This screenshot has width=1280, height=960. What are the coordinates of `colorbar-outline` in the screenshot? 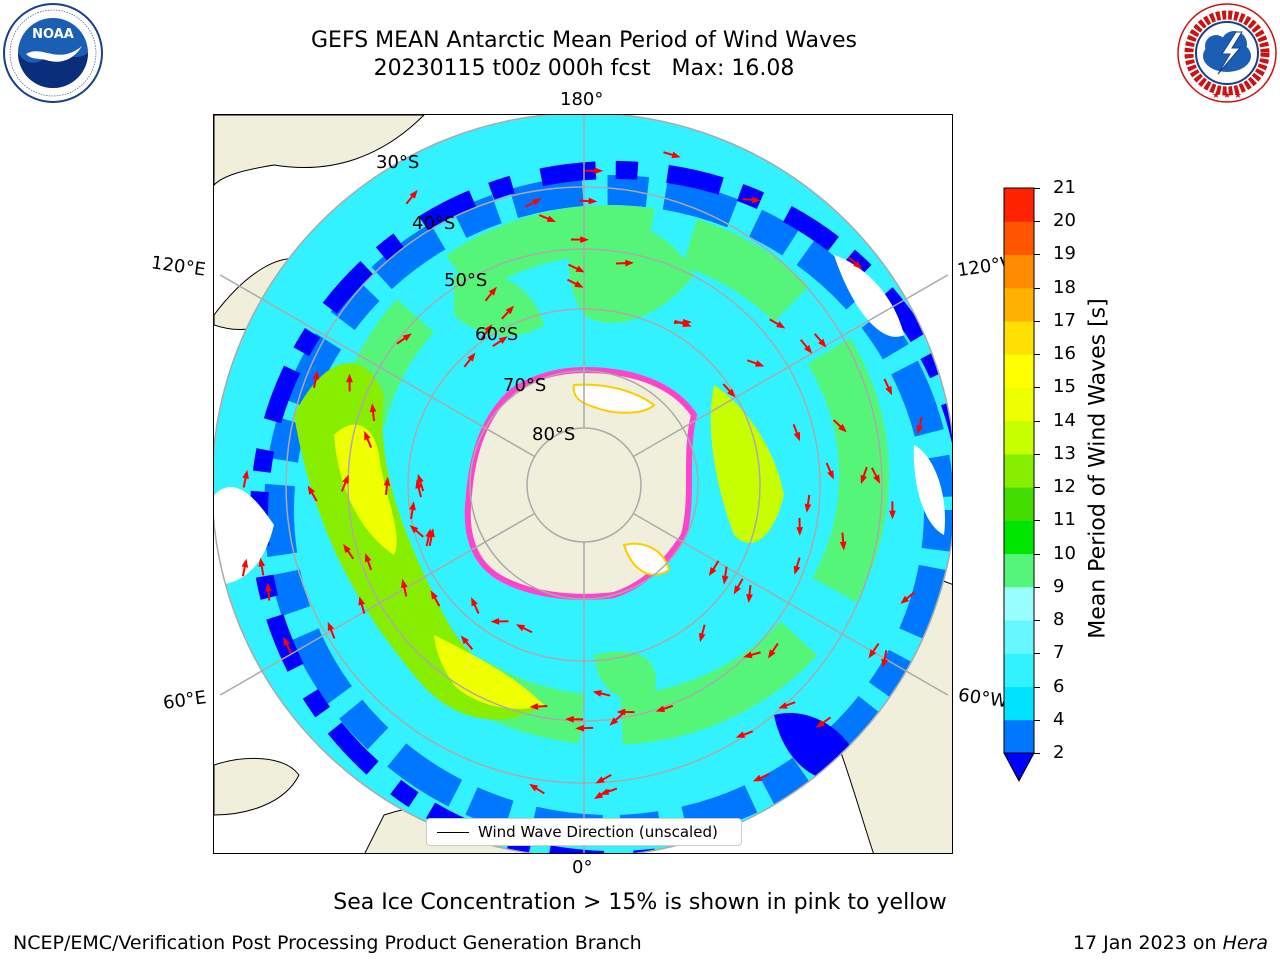 It's located at (1019, 470).